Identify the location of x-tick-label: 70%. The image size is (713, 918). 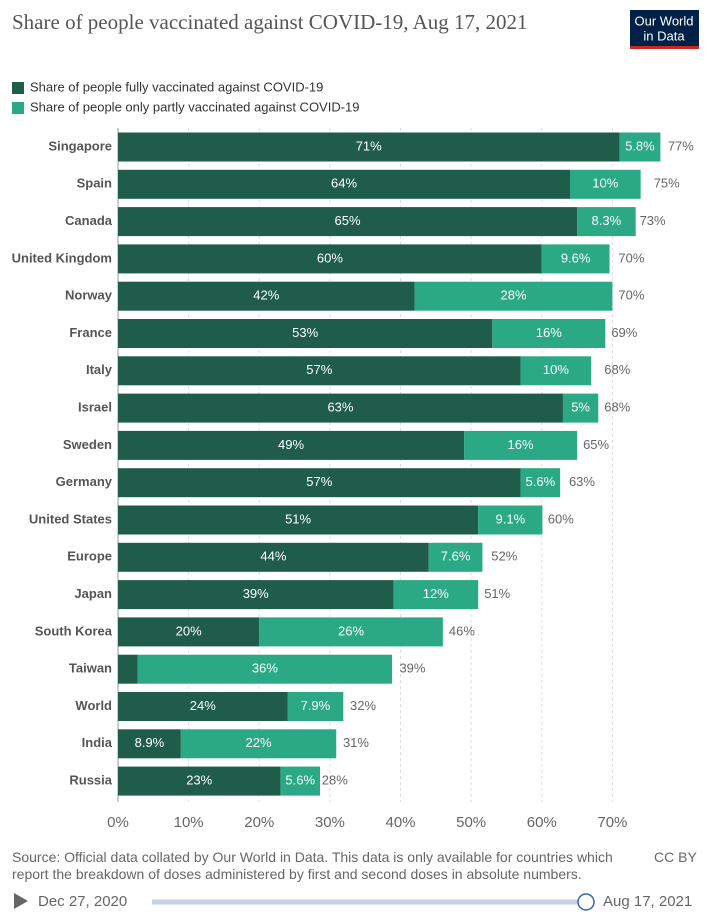
(612, 822).